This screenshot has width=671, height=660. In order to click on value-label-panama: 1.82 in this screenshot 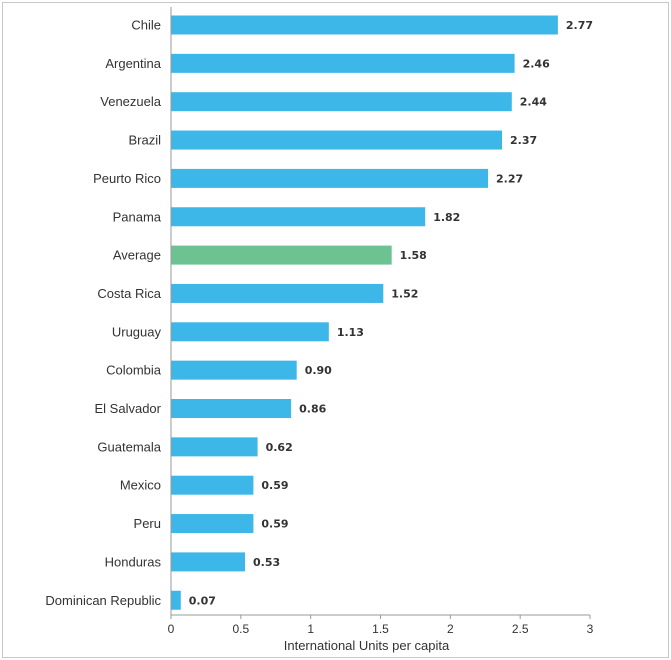, I will do `click(446, 217)`.